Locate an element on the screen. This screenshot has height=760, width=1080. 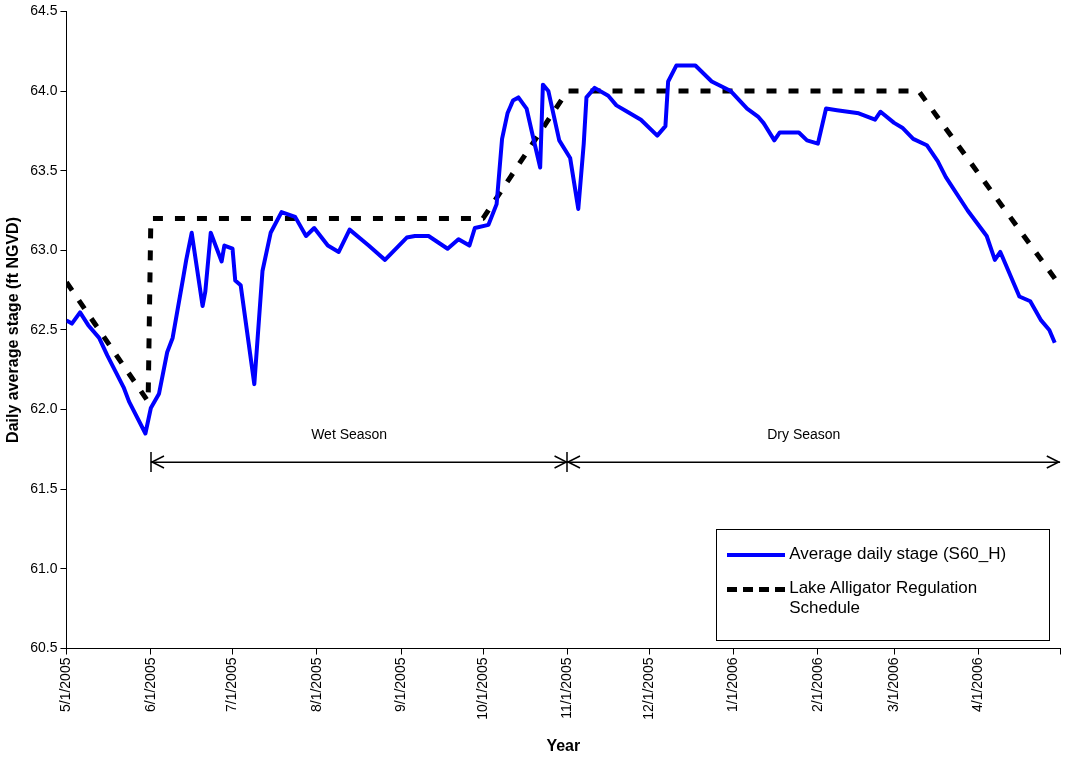
y-axis-title: Daily average stage (ft NGVD) is located at coordinates (13, 330).